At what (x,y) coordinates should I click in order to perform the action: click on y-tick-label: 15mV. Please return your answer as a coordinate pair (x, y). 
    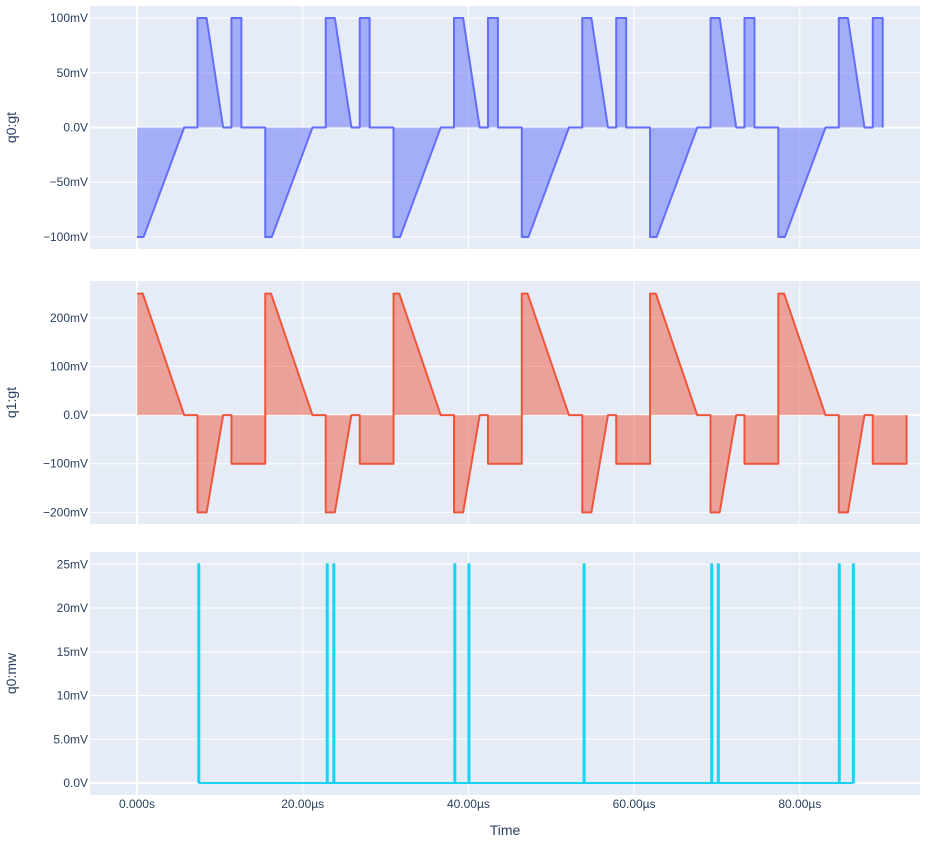
    Looking at the image, I should click on (72, 652).